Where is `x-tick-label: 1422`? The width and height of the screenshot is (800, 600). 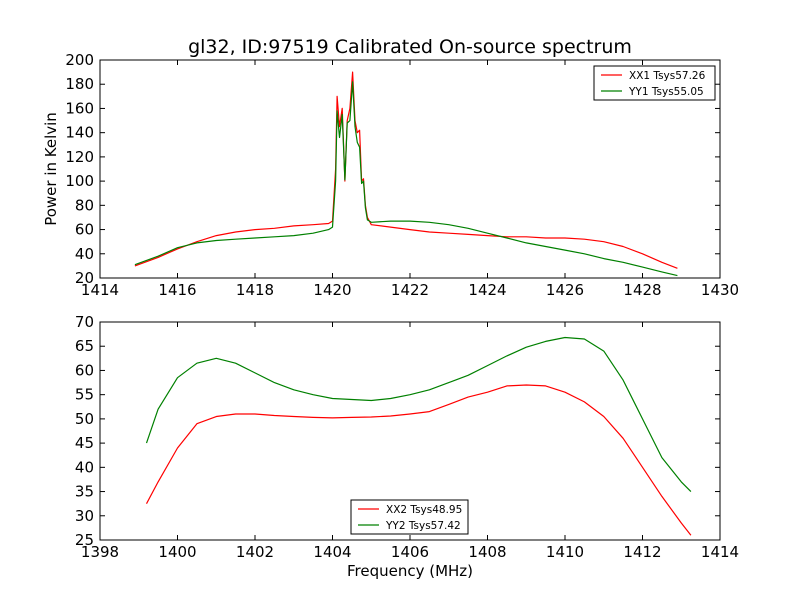 x-tick-label: 1422 is located at coordinates (410, 290).